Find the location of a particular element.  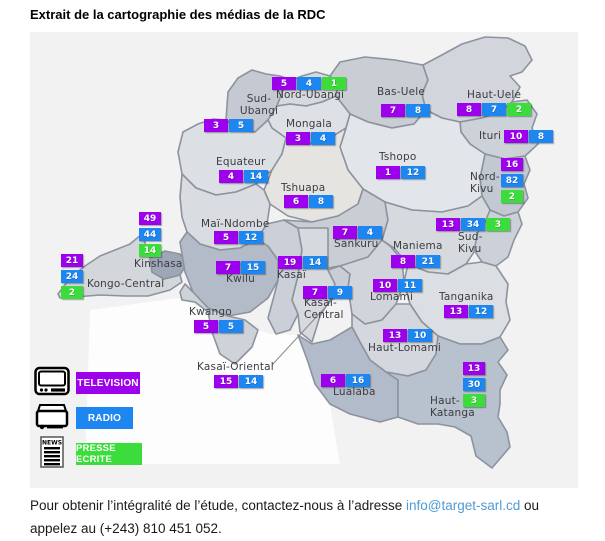

province-label: Mongala is located at coordinates (309, 124).